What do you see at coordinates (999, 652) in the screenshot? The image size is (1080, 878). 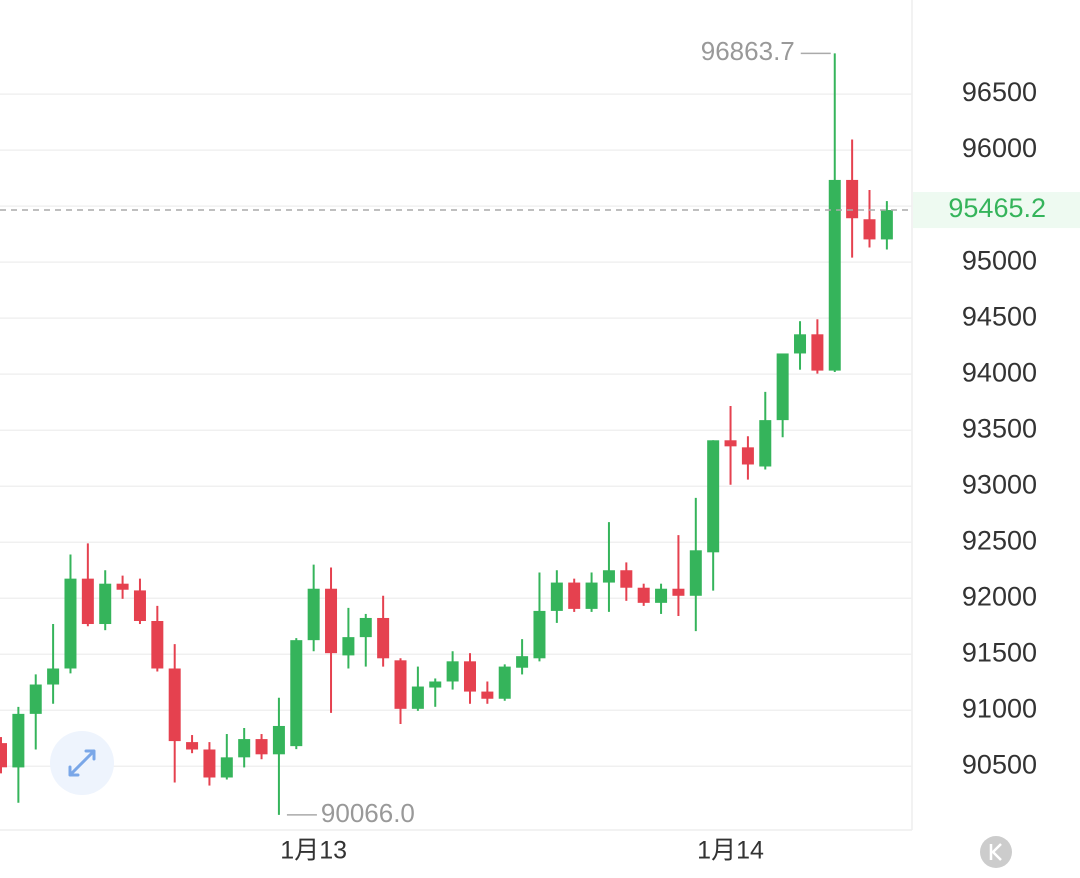 I see `y-tick-label: 91500` at bounding box center [999, 652].